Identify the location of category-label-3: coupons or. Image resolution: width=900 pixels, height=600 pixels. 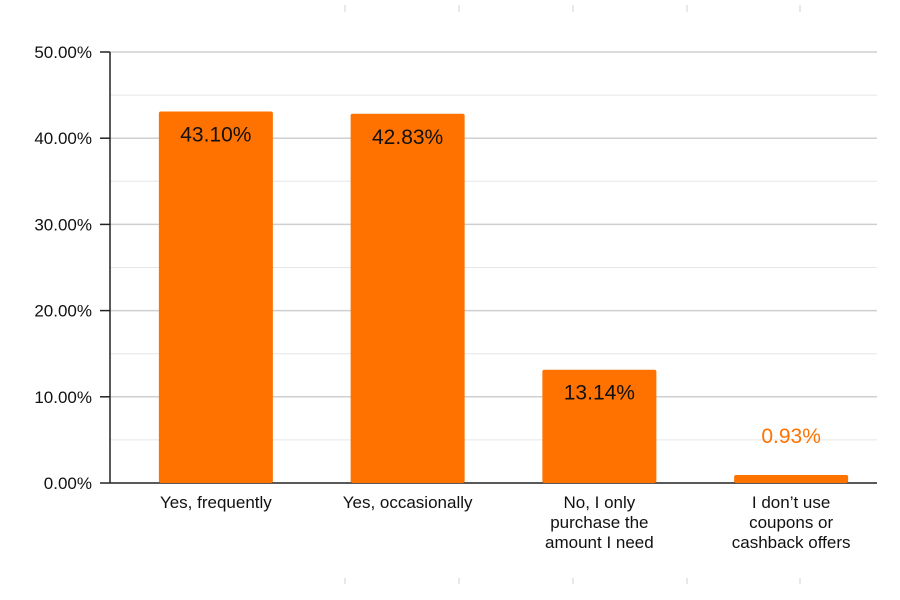
(791, 522).